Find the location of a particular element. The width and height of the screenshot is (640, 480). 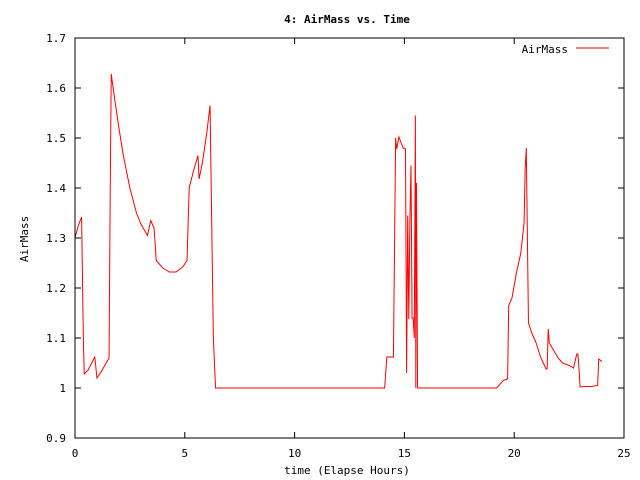

y-tick-label: 1.2 is located at coordinates (56, 288).